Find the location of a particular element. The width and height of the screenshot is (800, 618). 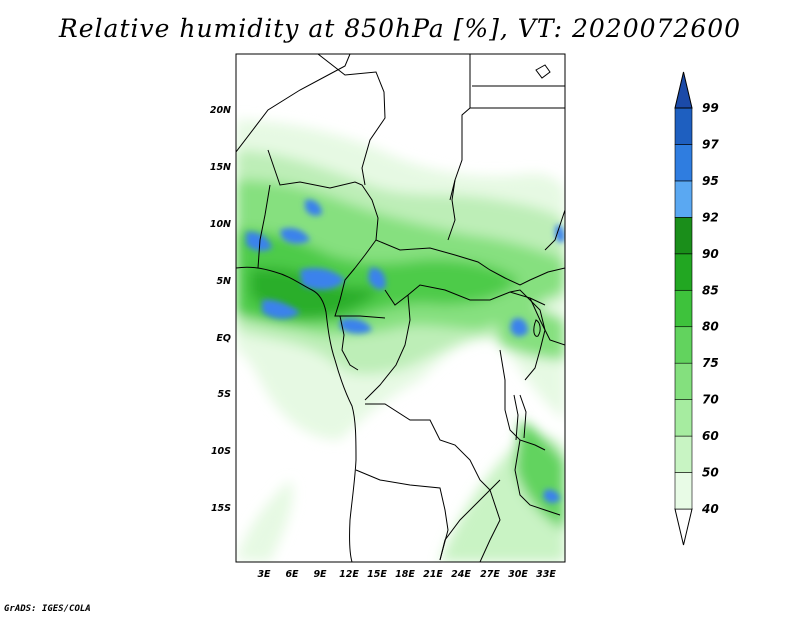

lon-tick-label: 12E is located at coordinates (349, 574).